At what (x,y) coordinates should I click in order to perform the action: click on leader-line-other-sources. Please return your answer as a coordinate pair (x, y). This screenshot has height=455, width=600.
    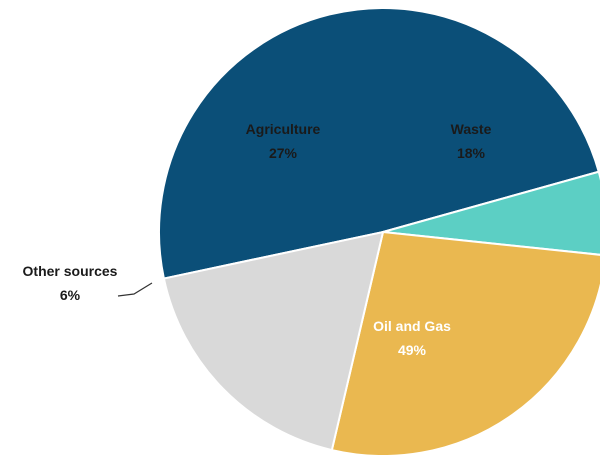
    Looking at the image, I should click on (135, 289).